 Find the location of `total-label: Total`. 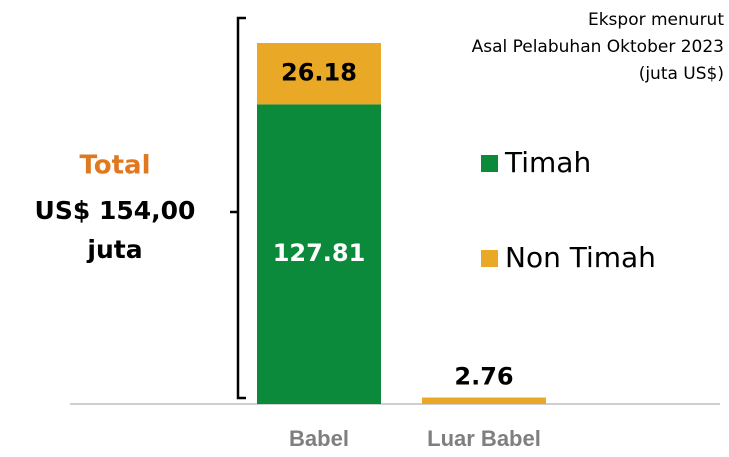

total-label: Total is located at coordinates (114, 166).